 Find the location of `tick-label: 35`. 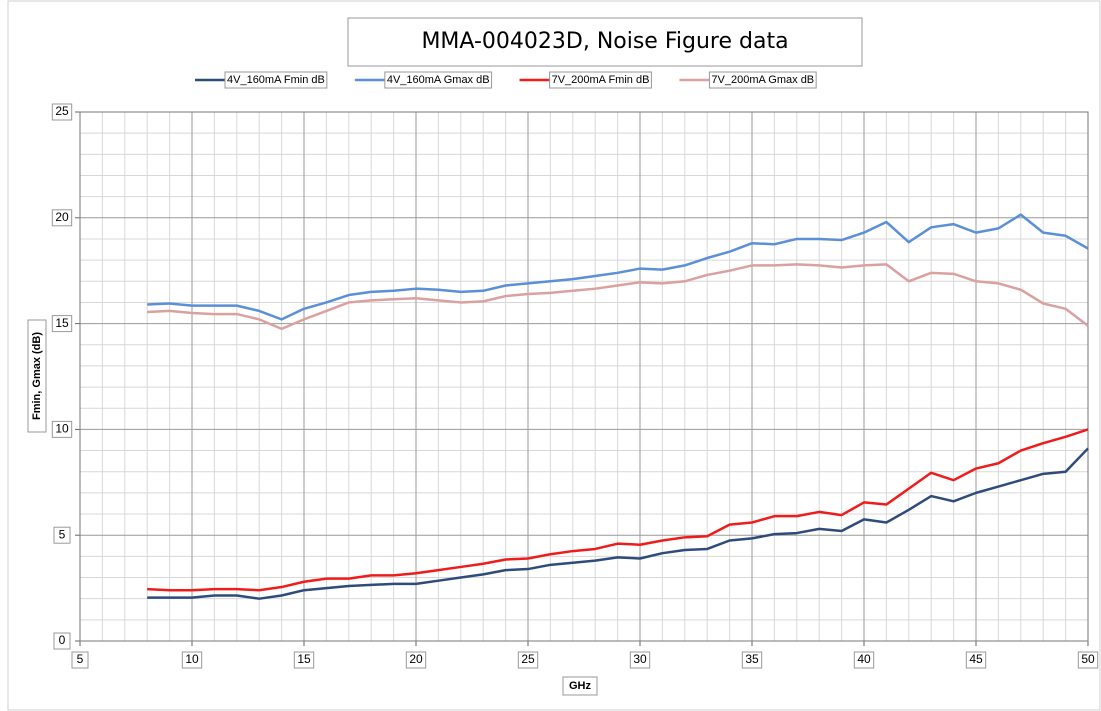

tick-label: 35 is located at coordinates (752, 659).